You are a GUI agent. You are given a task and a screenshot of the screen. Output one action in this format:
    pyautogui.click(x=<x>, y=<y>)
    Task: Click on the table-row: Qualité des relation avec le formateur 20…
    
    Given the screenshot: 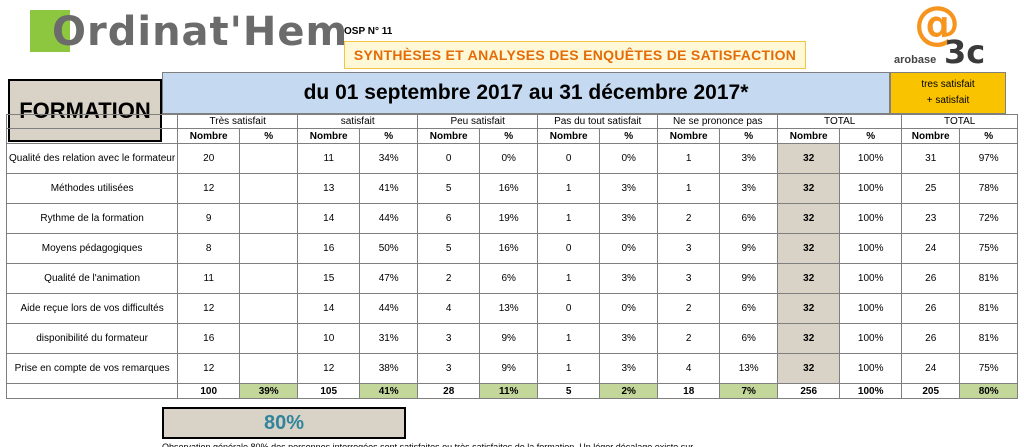 What is the action you would take?
    pyautogui.click(x=512, y=158)
    